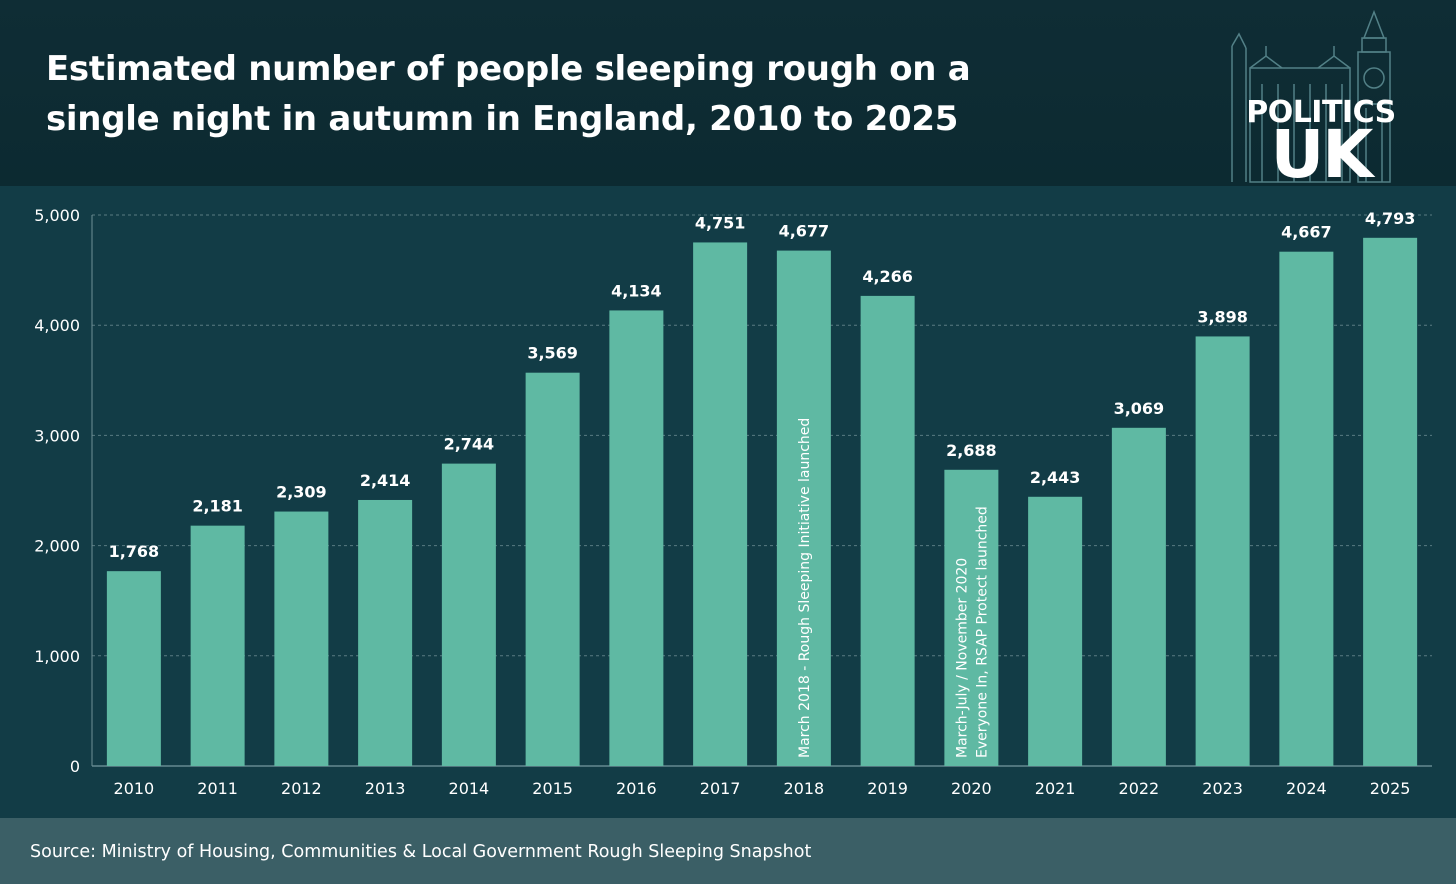 This screenshot has width=1456, height=884. What do you see at coordinates (1222, 788) in the screenshot?
I see `x-tick-label-2023: 2023` at bounding box center [1222, 788].